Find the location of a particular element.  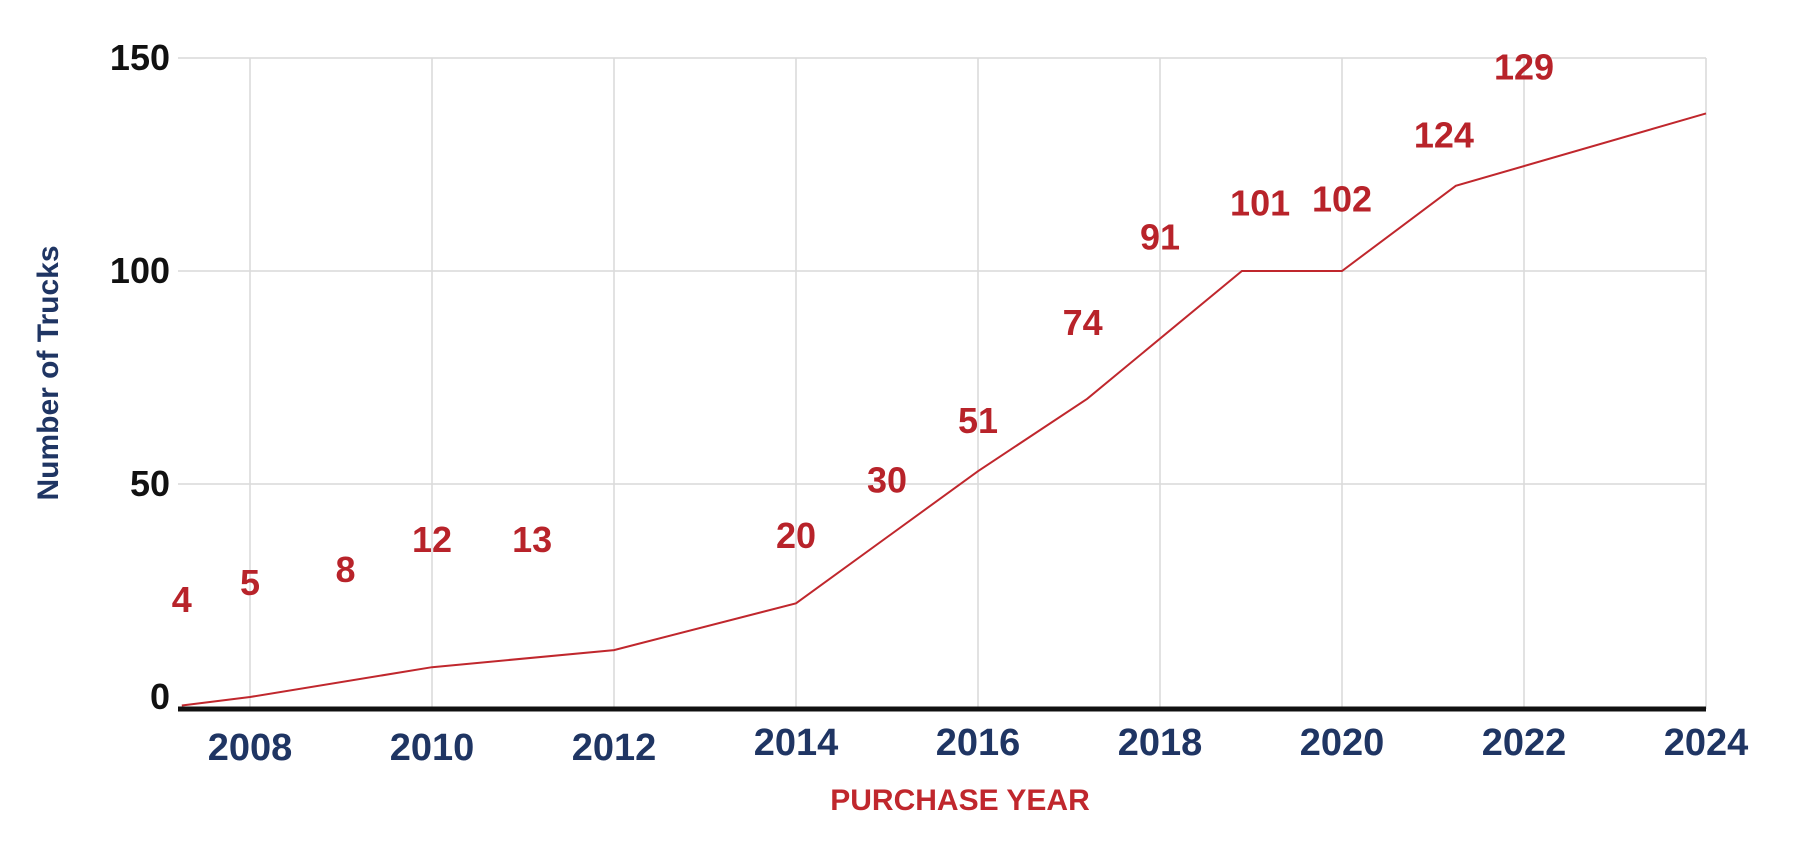

y-tick-label: 50 is located at coordinates (150, 483).